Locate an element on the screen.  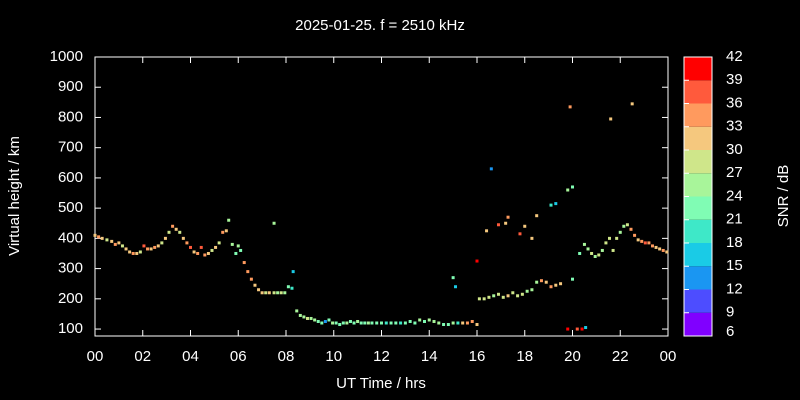
colorbar-tick-label: 24 is located at coordinates (734, 195).